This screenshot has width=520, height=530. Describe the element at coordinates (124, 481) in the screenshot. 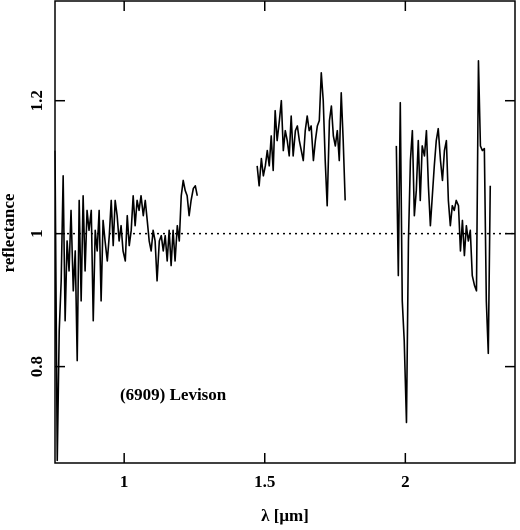

I see `x-tick-label: 1` at that location.